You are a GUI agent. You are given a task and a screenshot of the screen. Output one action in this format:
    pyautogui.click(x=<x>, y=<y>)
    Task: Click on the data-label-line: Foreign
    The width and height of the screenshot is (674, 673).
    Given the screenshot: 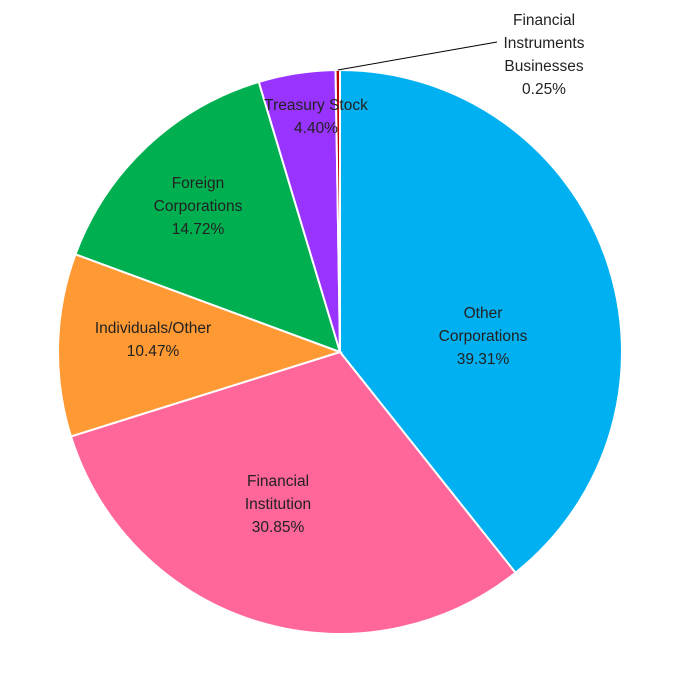 What is the action you would take?
    pyautogui.click(x=198, y=183)
    